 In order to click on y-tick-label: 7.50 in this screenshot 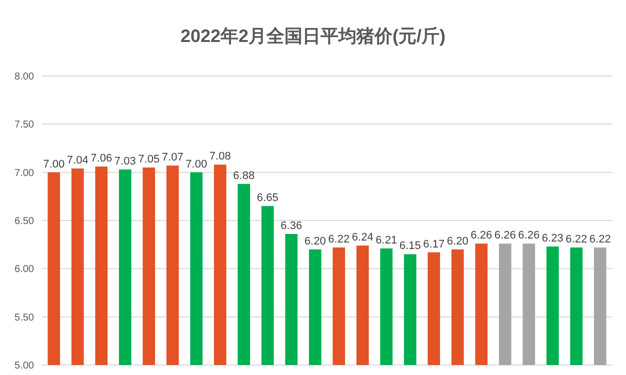, I will do `click(24, 125)`.